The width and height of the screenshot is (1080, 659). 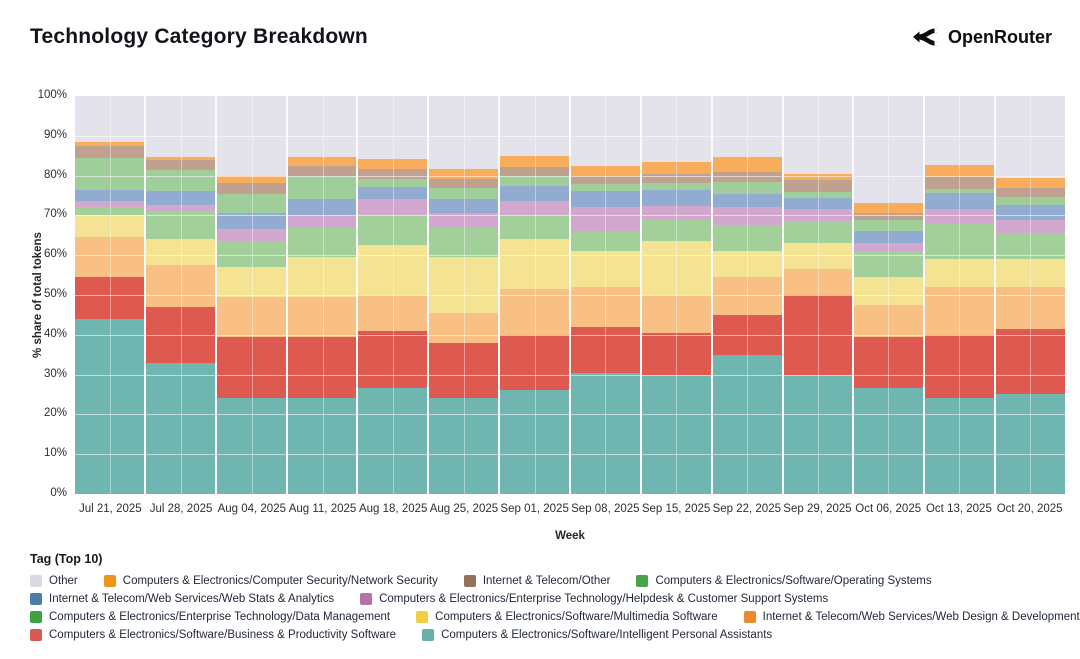 I want to click on y-tick-label: 20%, so click(x=55, y=413).